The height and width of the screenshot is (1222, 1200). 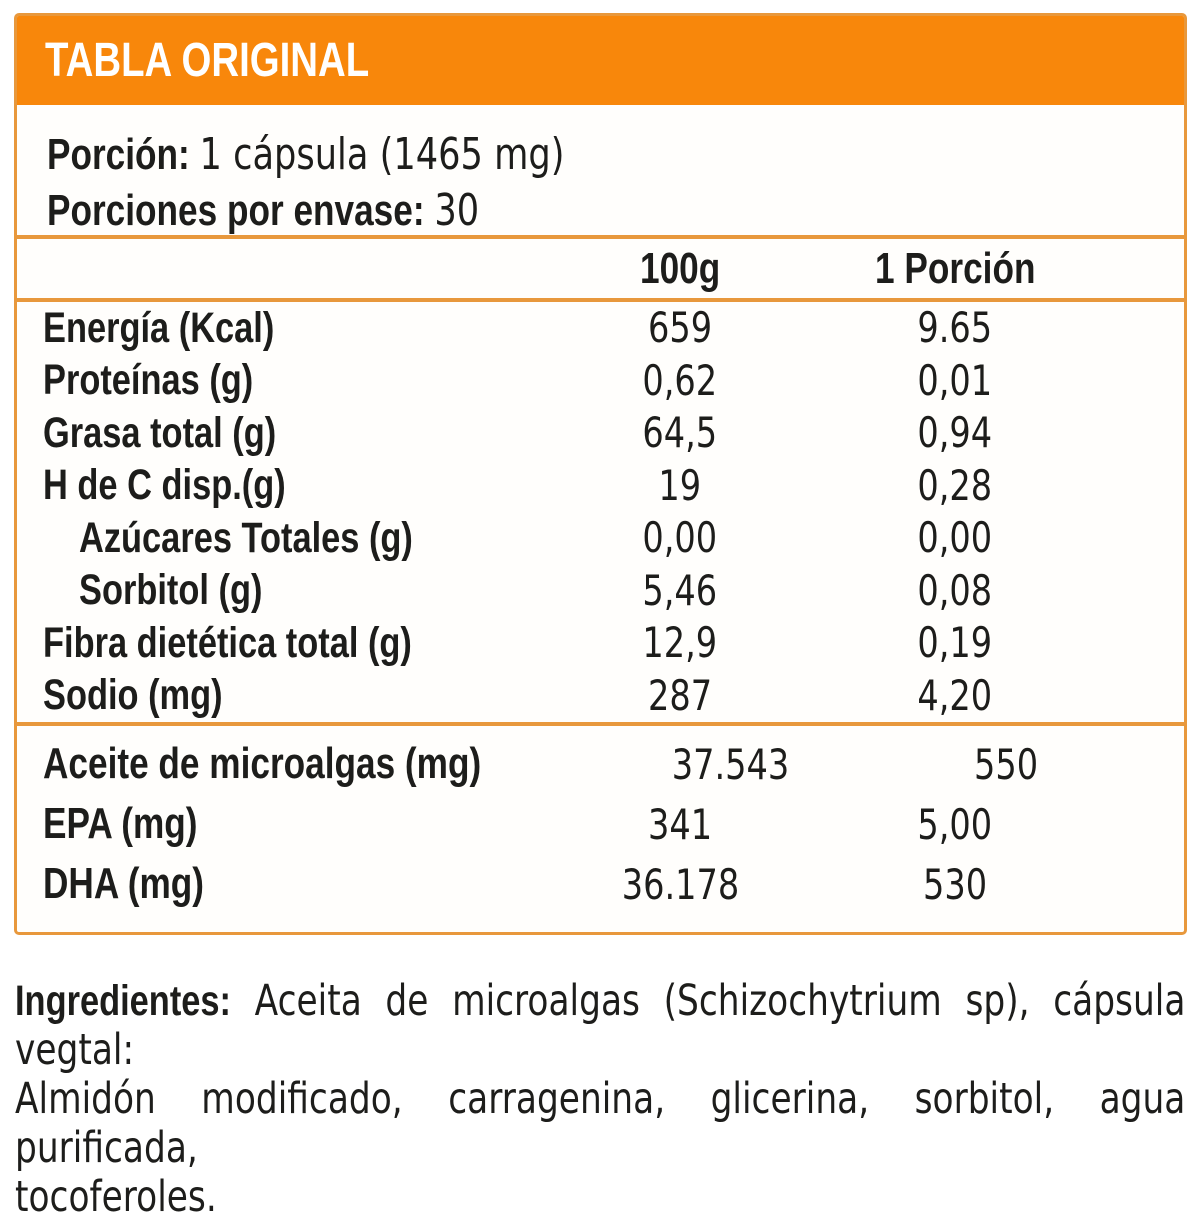 What do you see at coordinates (680, 590) in the screenshot?
I see `value-per-100g: 5,46` at bounding box center [680, 590].